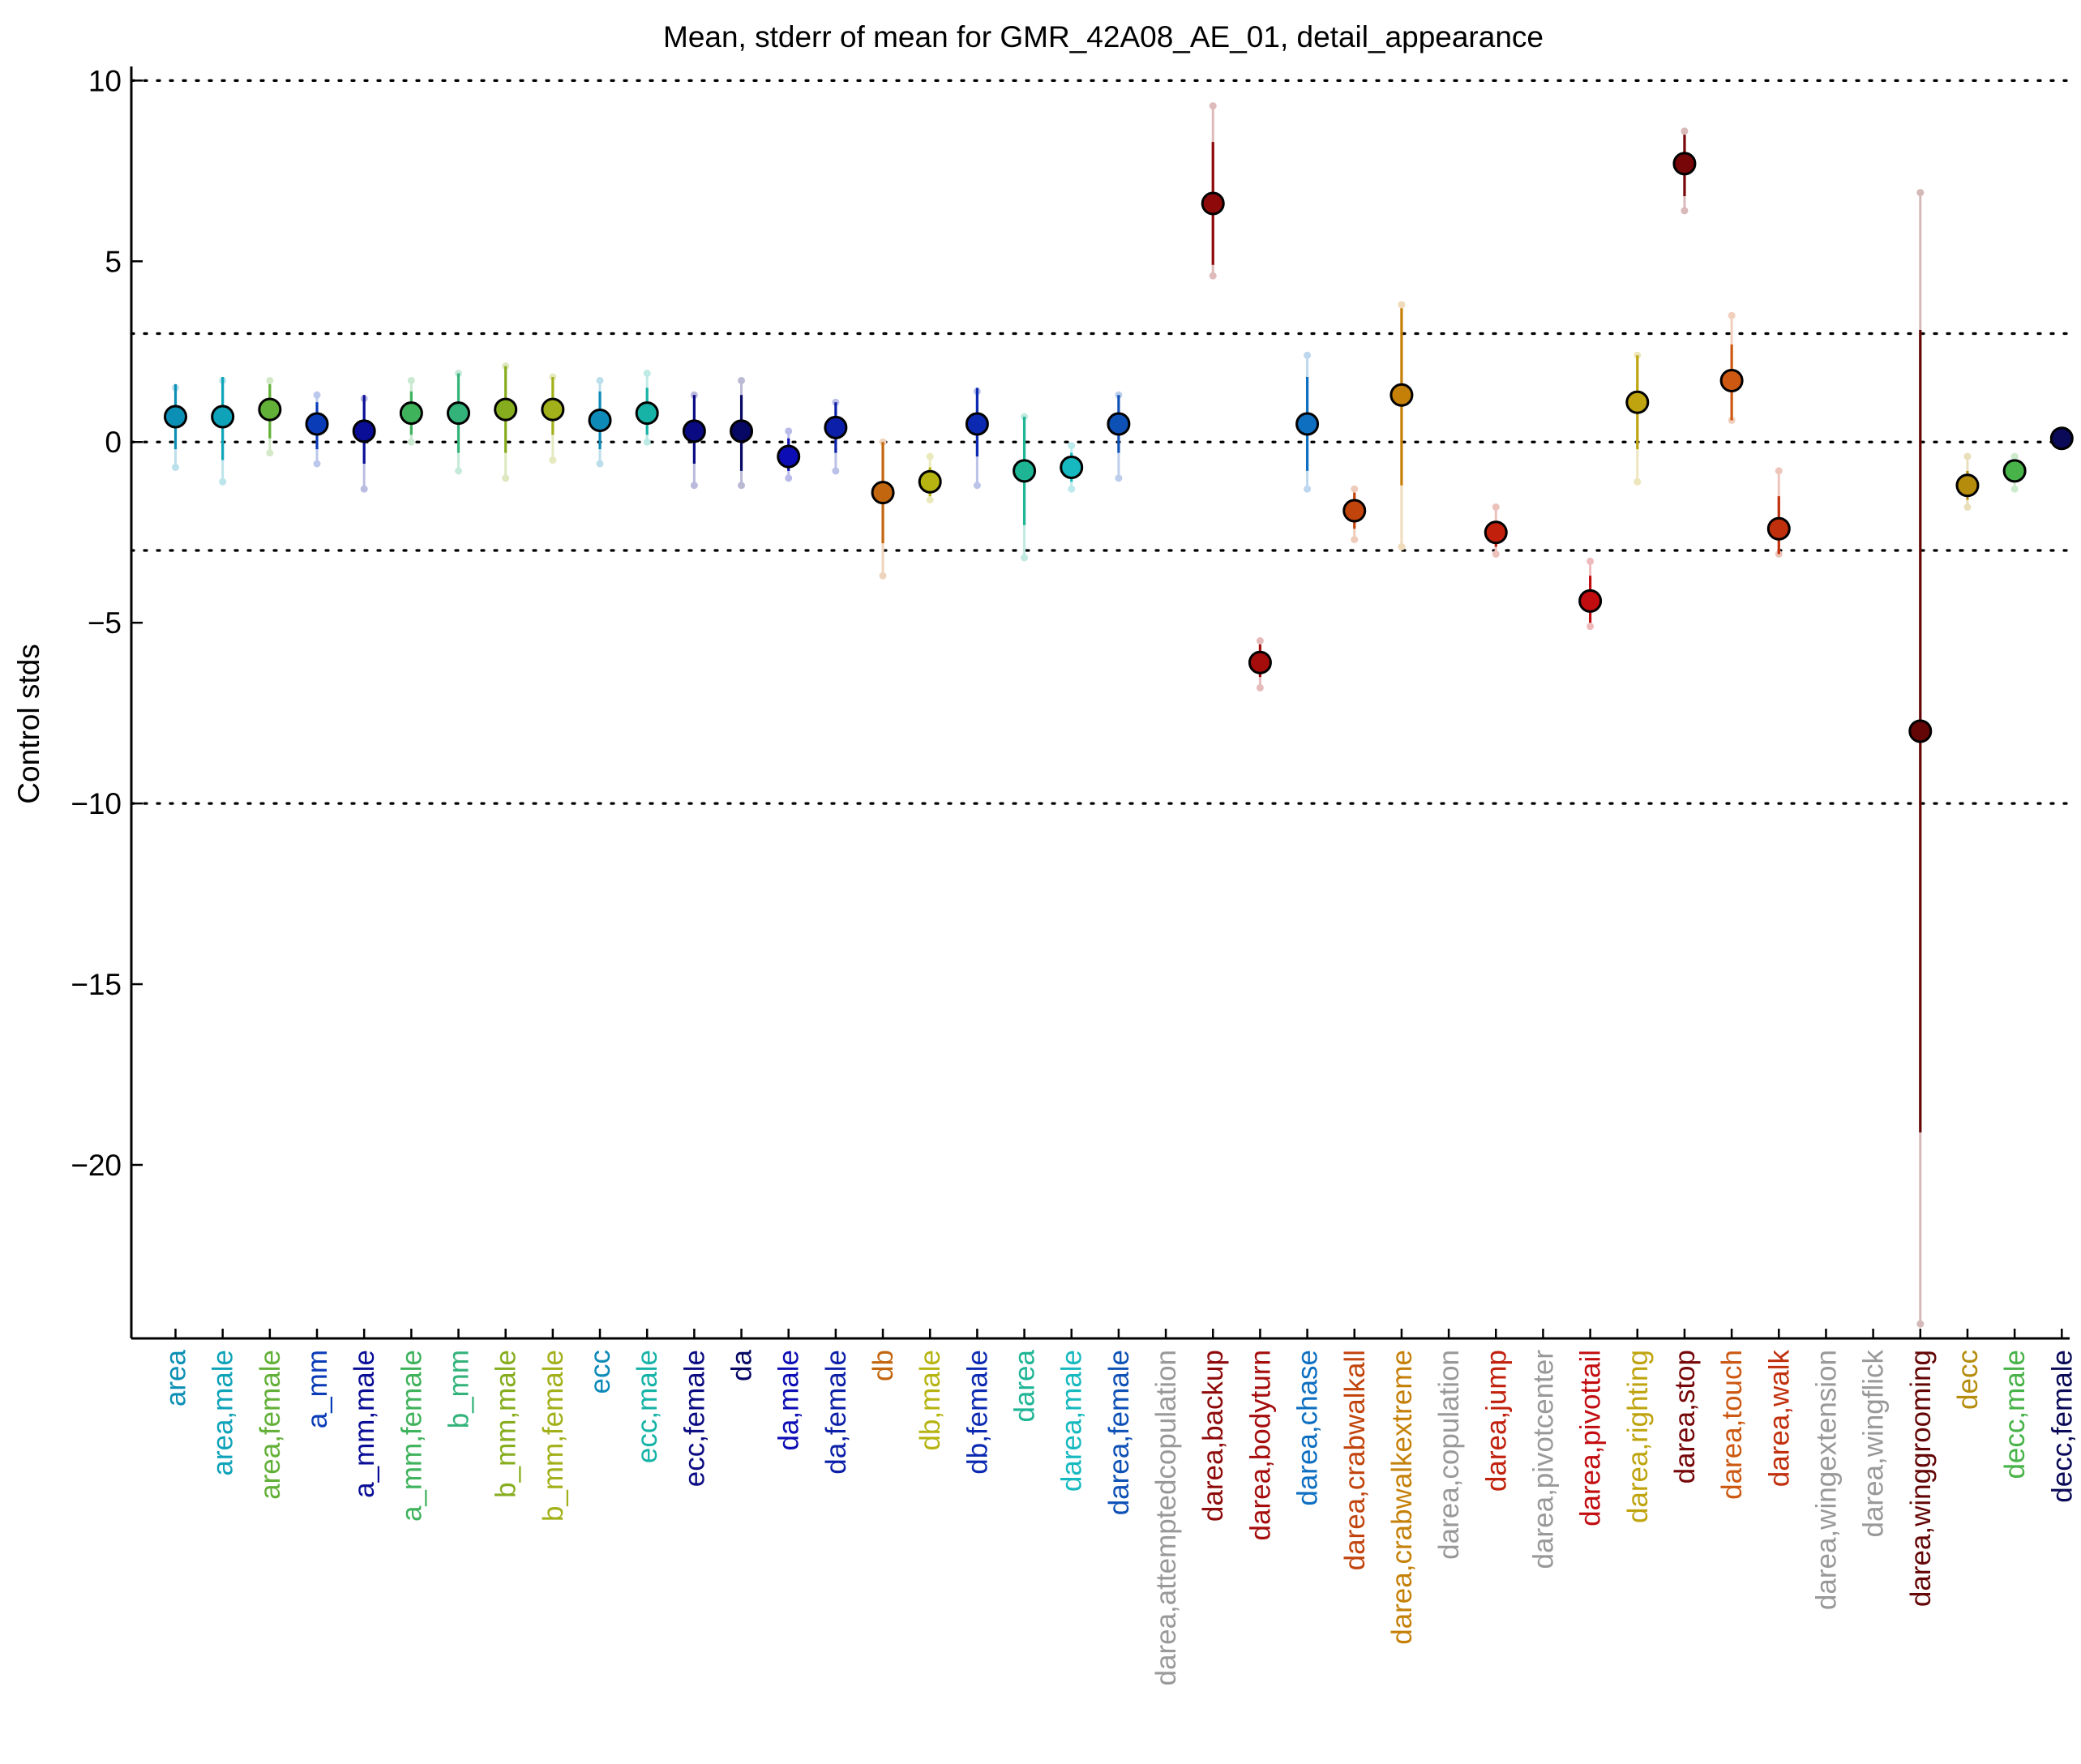 This screenshot has height=1764, width=2081. I want to click on x-tick-label: db,male, so click(930, 1400).